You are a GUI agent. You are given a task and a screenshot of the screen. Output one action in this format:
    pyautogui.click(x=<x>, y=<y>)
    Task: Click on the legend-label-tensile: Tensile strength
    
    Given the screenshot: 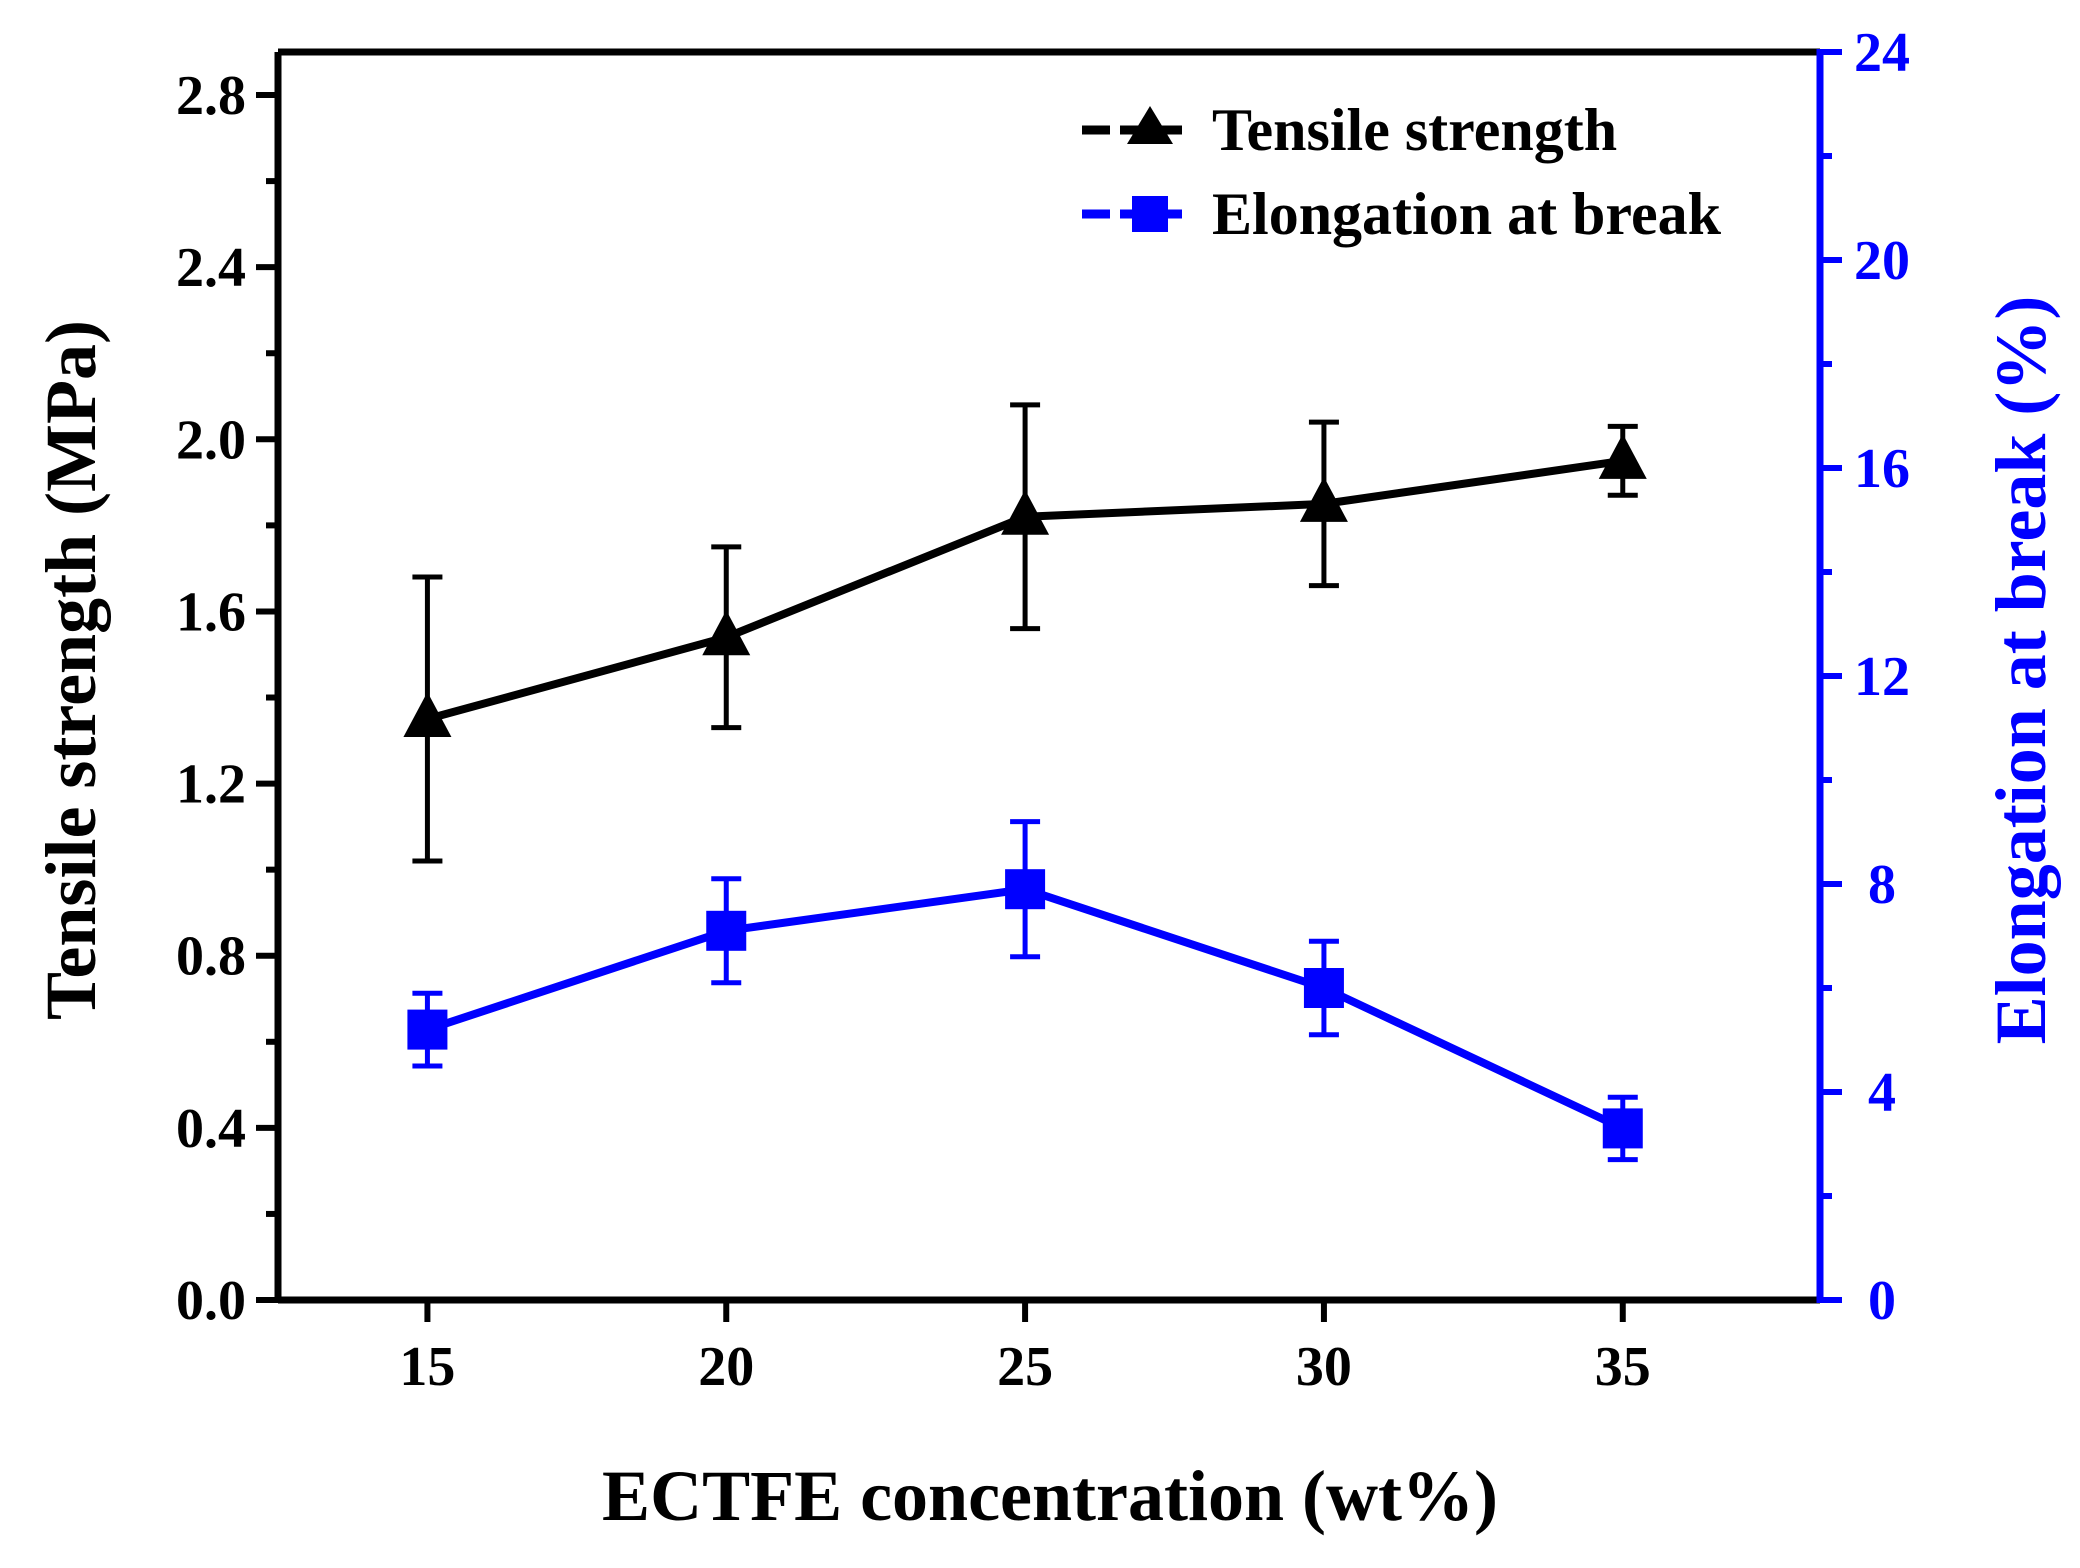 What is the action you would take?
    pyautogui.click(x=1414, y=130)
    